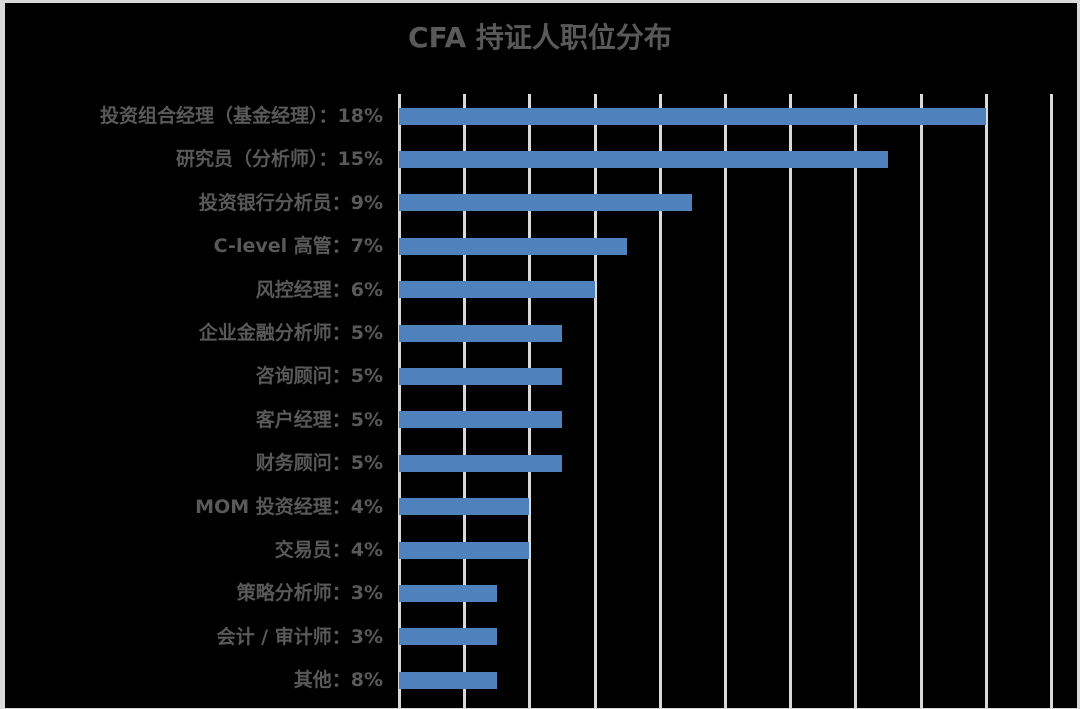 Image resolution: width=1080 pixels, height=709 pixels. Describe the element at coordinates (279, 159) in the screenshot. I see `category-label: 研究员（分析师）：15%` at that location.